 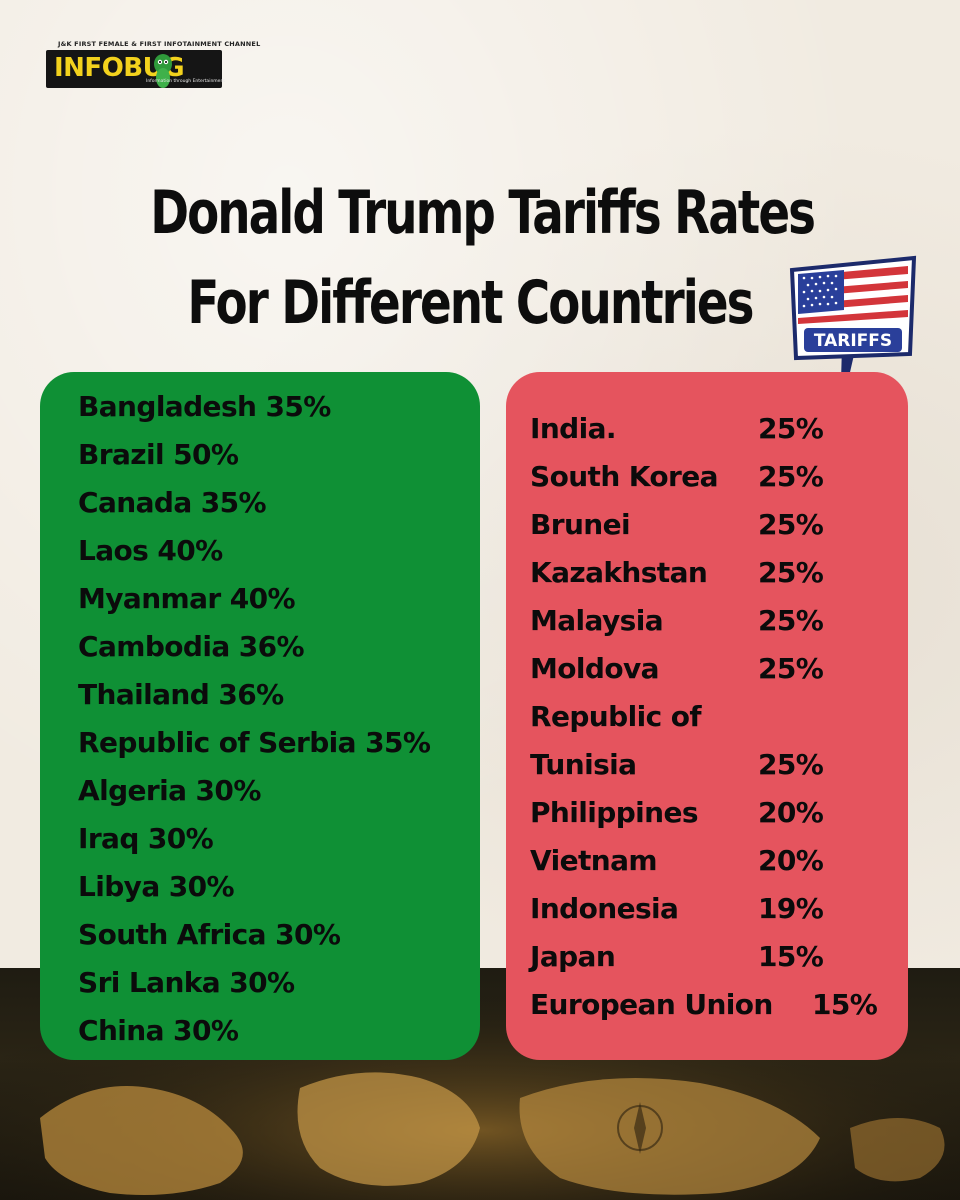 What do you see at coordinates (186, 81) in the screenshot?
I see `logo-subtitle: Information through Entertainment` at bounding box center [186, 81].